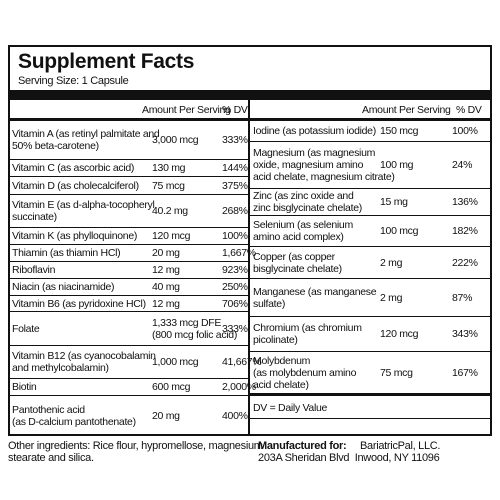 Image resolution: width=500 pixels, height=500 pixels. I want to click on name-cell: Copper (as copper bisglycinate chelate), so click(316, 262).